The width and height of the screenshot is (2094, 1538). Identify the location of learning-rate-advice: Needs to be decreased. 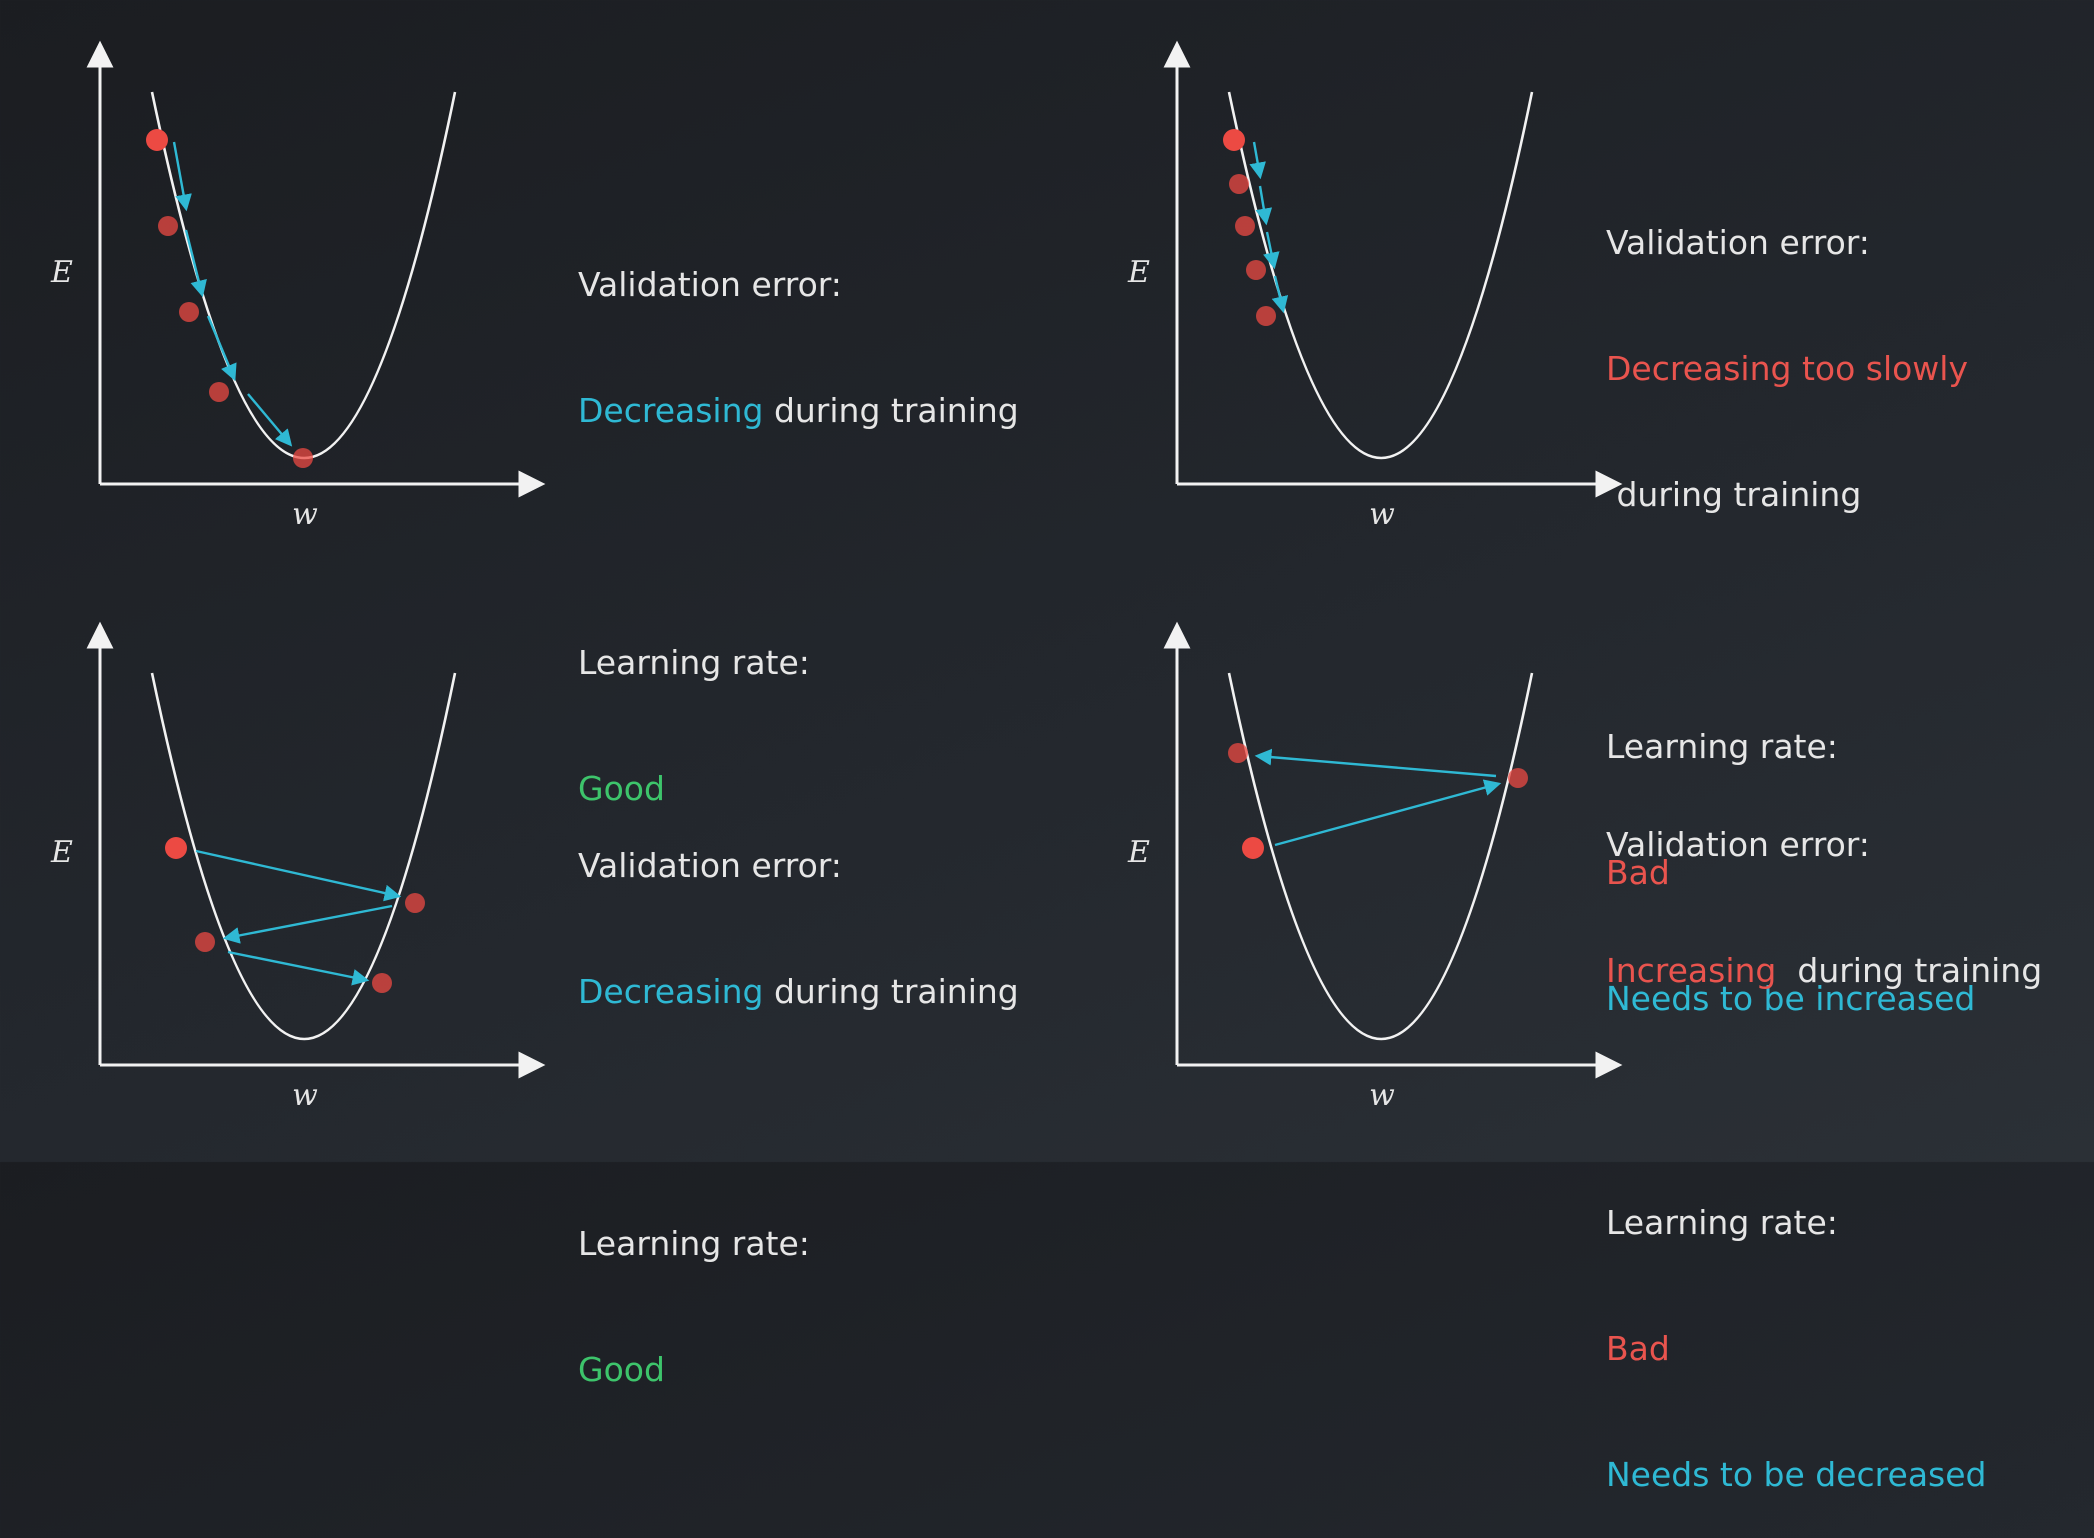
(1796, 1474).